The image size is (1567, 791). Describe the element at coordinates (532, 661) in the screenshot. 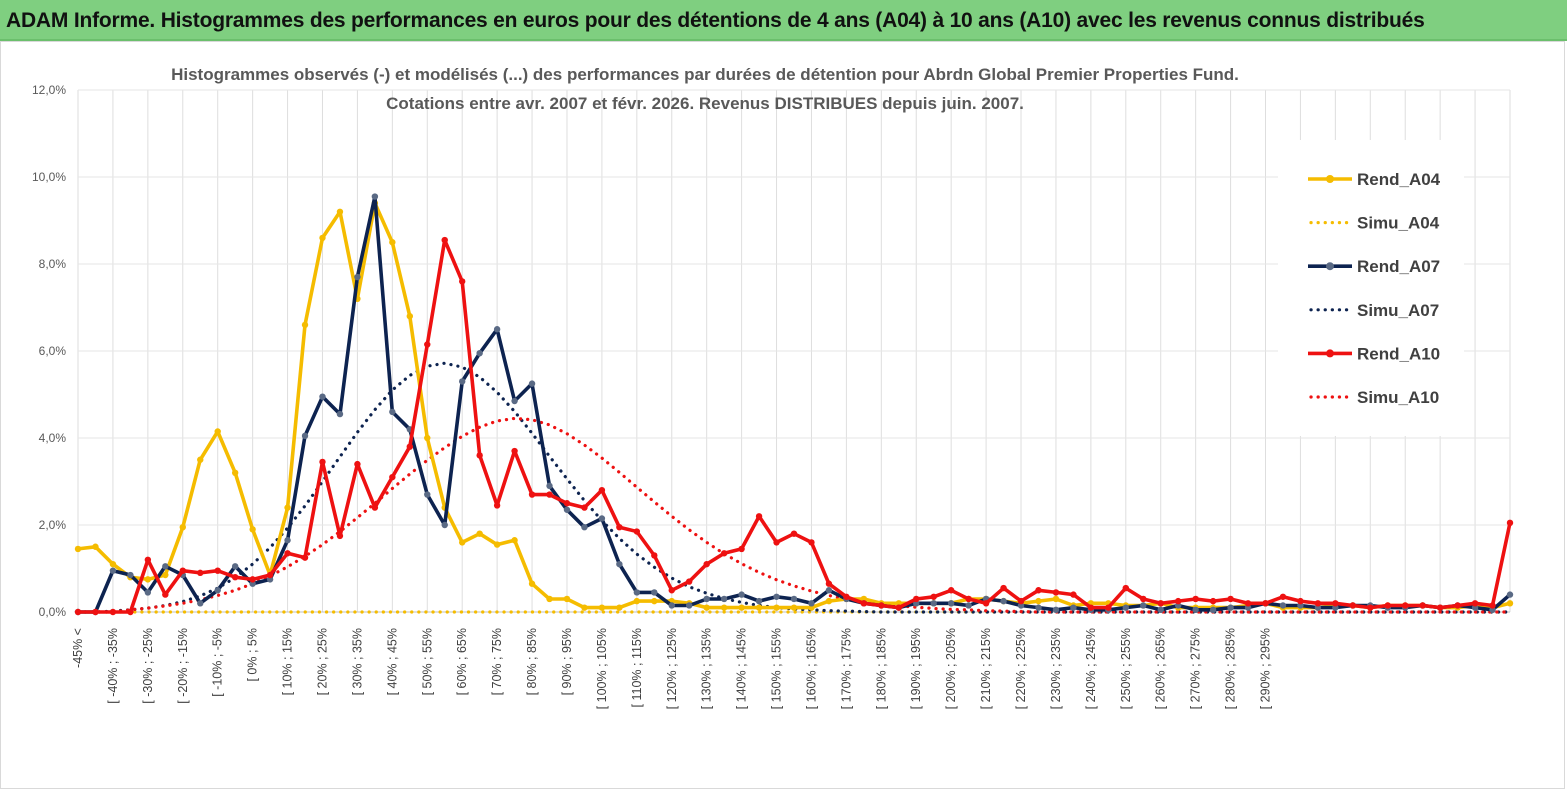

I see `x-tick-label: [ 80% ; 85%` at that location.